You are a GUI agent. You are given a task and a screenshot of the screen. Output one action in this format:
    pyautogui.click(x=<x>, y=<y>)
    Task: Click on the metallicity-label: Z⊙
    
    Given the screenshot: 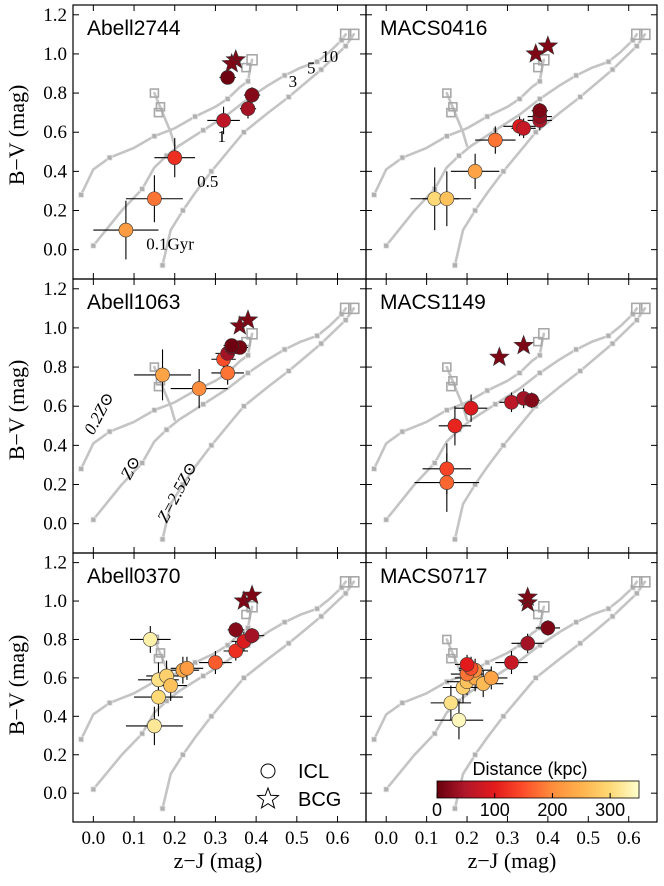 What is the action you would take?
    pyautogui.click(x=131, y=468)
    